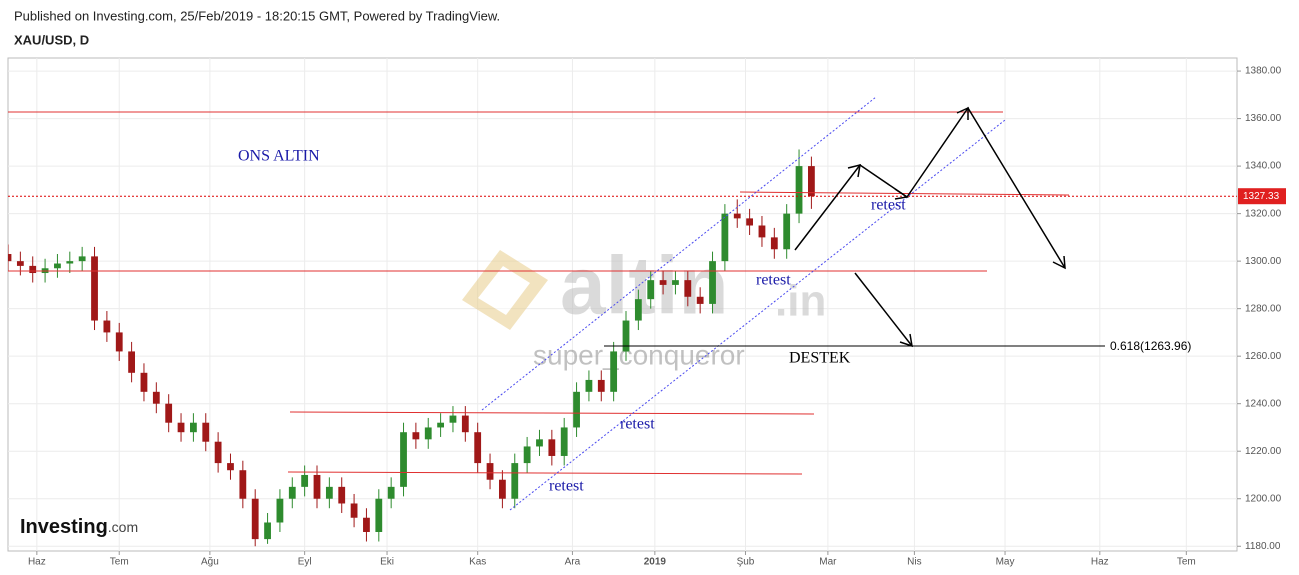 The width and height of the screenshot is (1299, 575). Describe the element at coordinates (1263, 166) in the screenshot. I see `y-tick-label: 1340.00` at that location.